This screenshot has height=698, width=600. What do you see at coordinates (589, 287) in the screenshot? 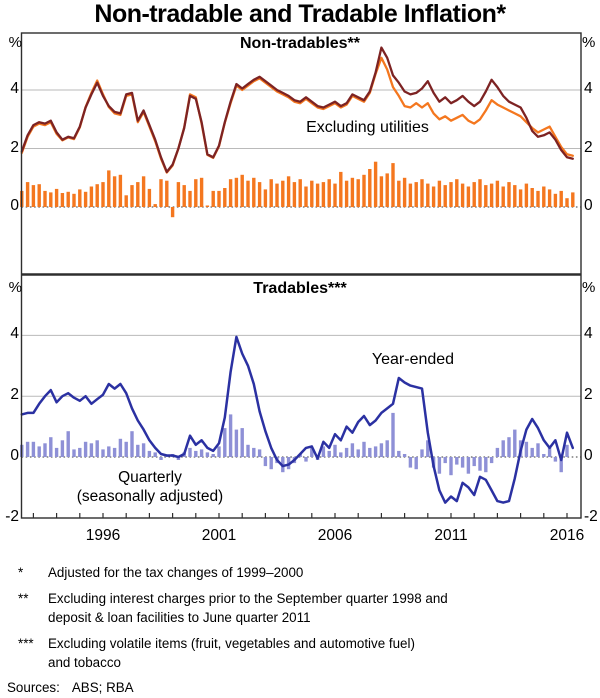
I see `percent-label-bottom-right: %` at bounding box center [589, 287].